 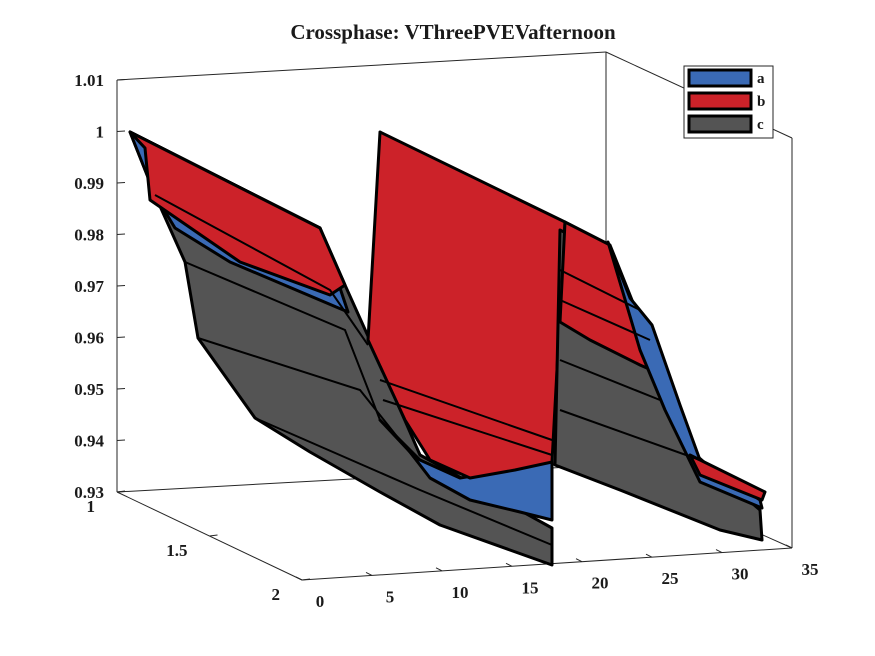 I want to click on x-axis-ticks: 0 5 10 15 20 25 30 35, so click(x=557, y=577).